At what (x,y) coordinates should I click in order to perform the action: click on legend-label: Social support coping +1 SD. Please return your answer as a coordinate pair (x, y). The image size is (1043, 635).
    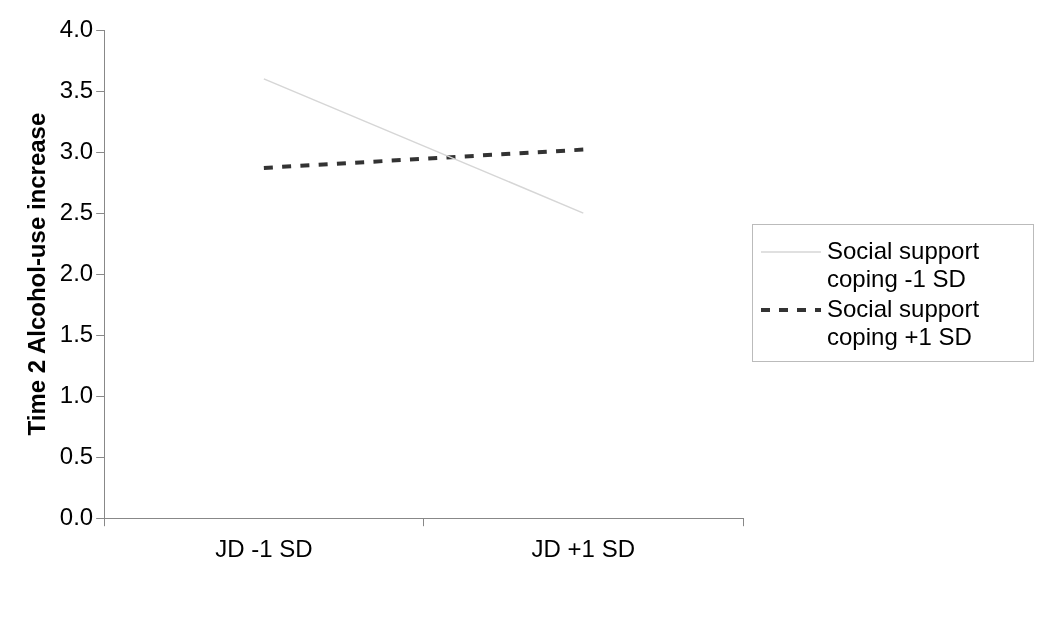
    Looking at the image, I should click on (904, 323).